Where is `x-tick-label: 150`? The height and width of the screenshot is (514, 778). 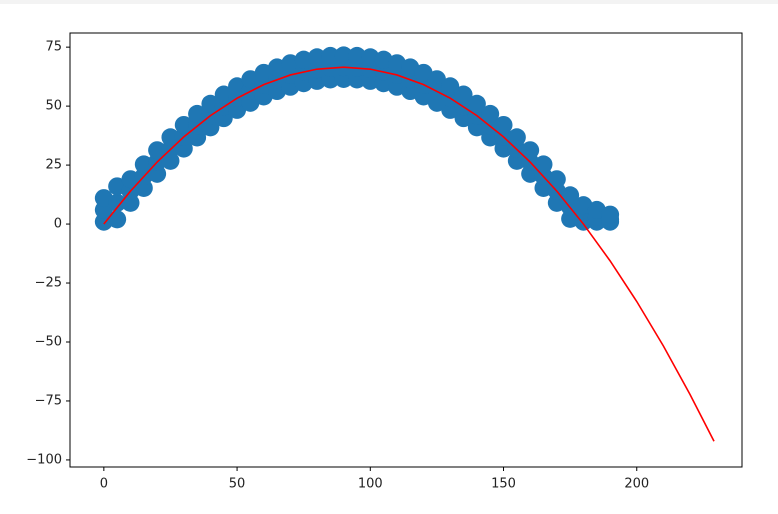 x-tick-label: 150 is located at coordinates (503, 484).